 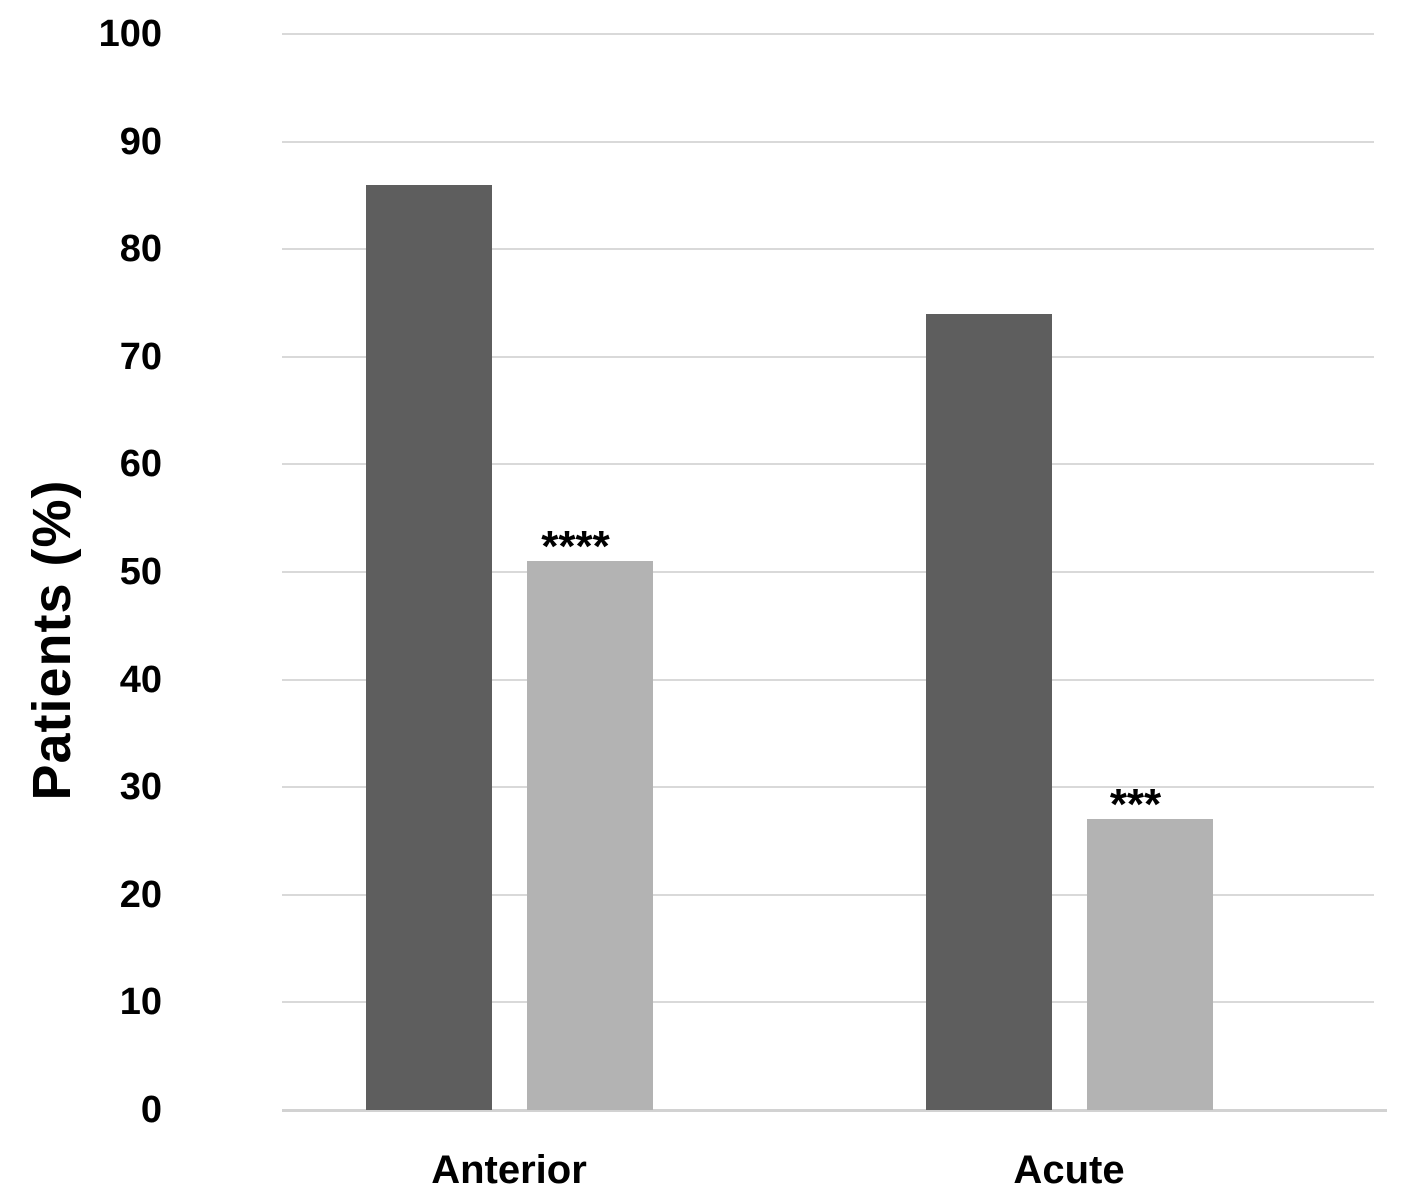 What do you see at coordinates (140, 141) in the screenshot?
I see `y-tick-label-90: 90` at bounding box center [140, 141].